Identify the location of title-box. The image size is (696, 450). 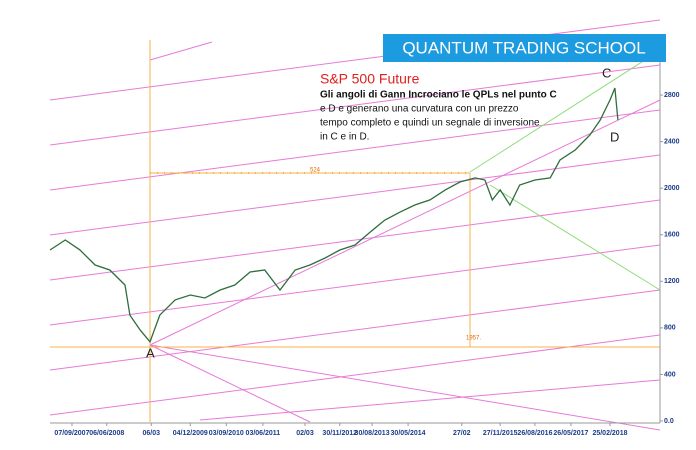
(524, 48).